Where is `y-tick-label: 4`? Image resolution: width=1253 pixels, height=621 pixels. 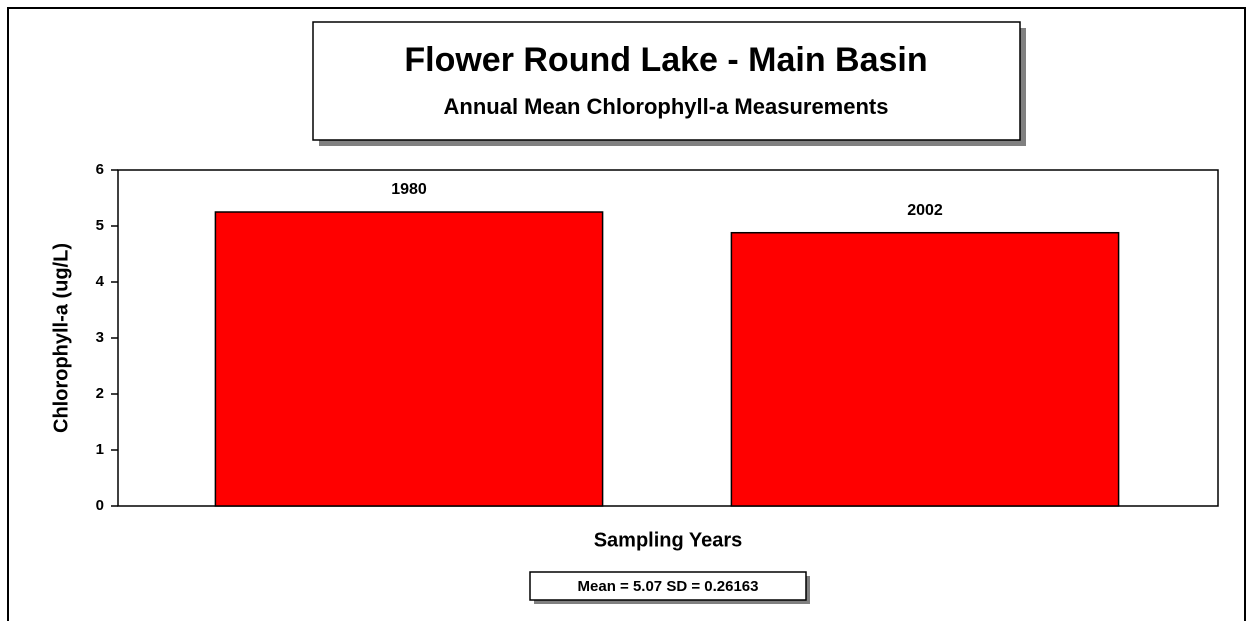 y-tick-label: 4 is located at coordinates (100, 281).